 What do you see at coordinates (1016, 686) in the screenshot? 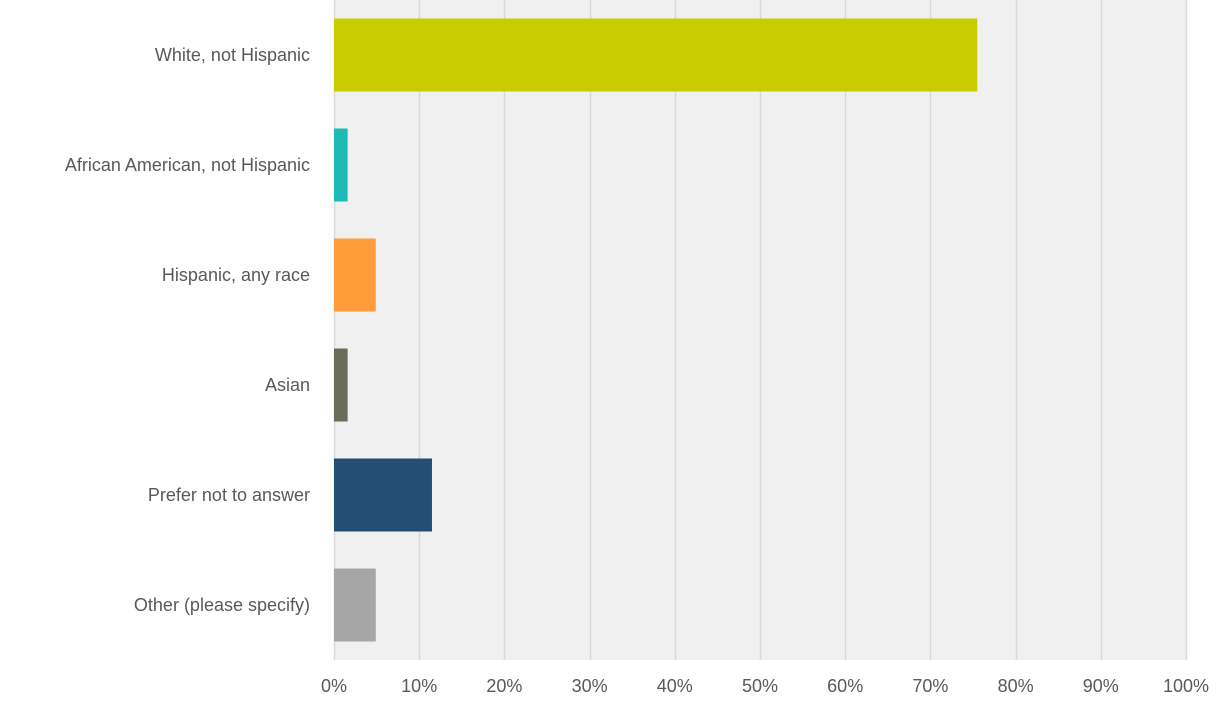
I see `x-tick-label: 80%` at bounding box center [1016, 686].